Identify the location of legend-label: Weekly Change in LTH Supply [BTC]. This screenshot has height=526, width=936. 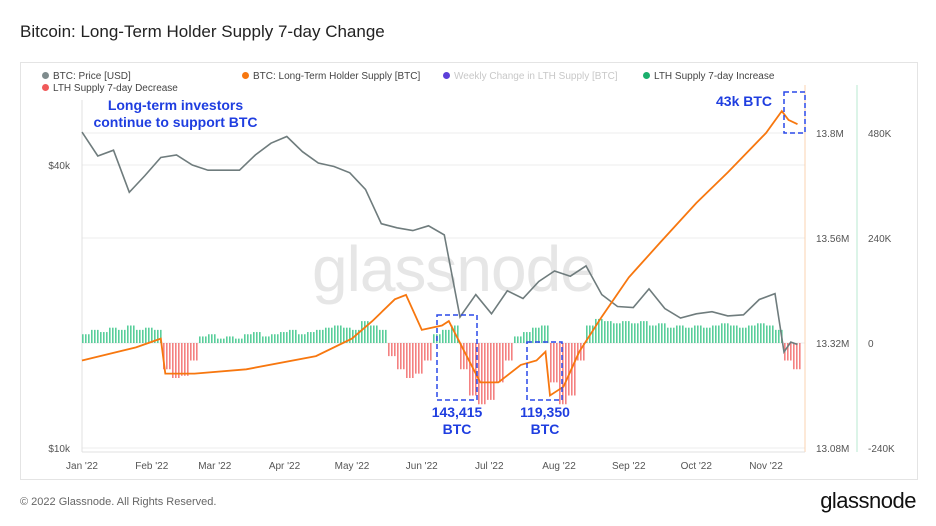
(536, 76).